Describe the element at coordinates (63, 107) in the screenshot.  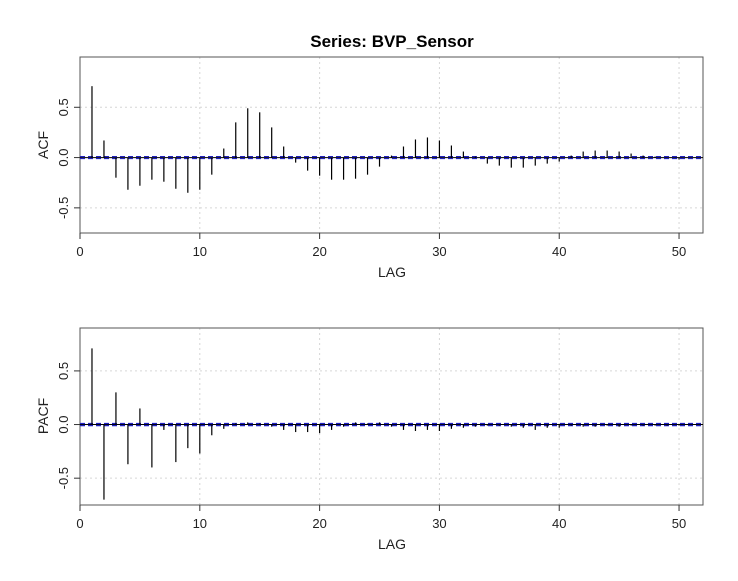
I see `acf-y-tick-label: 0.5` at that location.